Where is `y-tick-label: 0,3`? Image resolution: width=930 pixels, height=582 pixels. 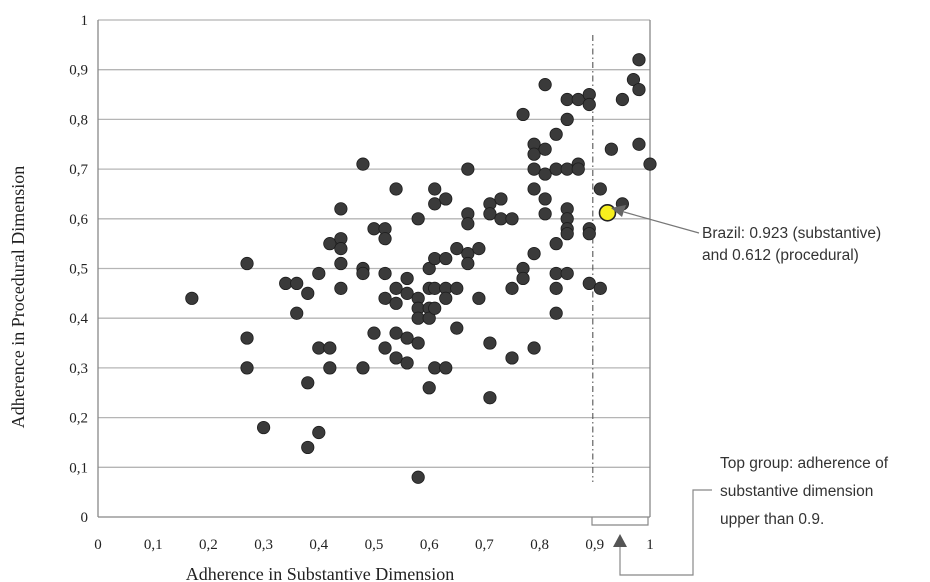
y-tick-label: 0,3 is located at coordinates (78, 369).